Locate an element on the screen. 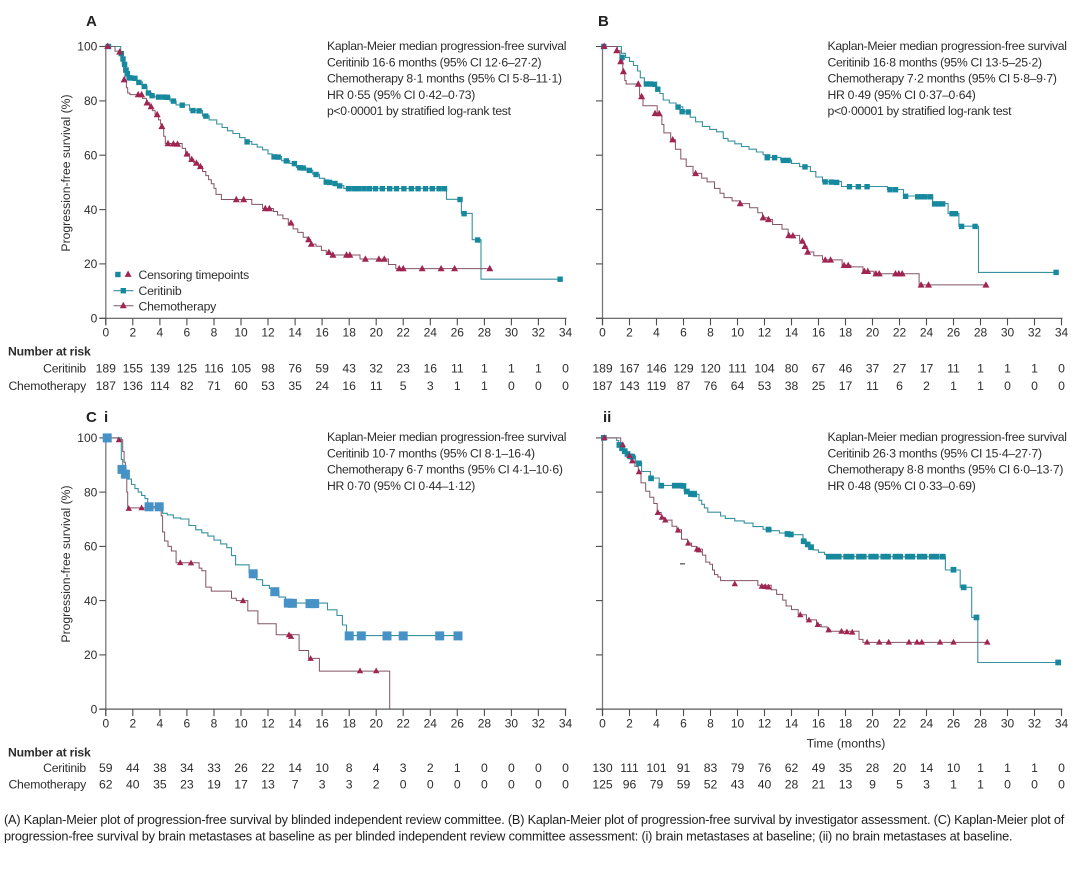 The width and height of the screenshot is (1080, 872). svg-text: 6 is located at coordinates (683, 723).